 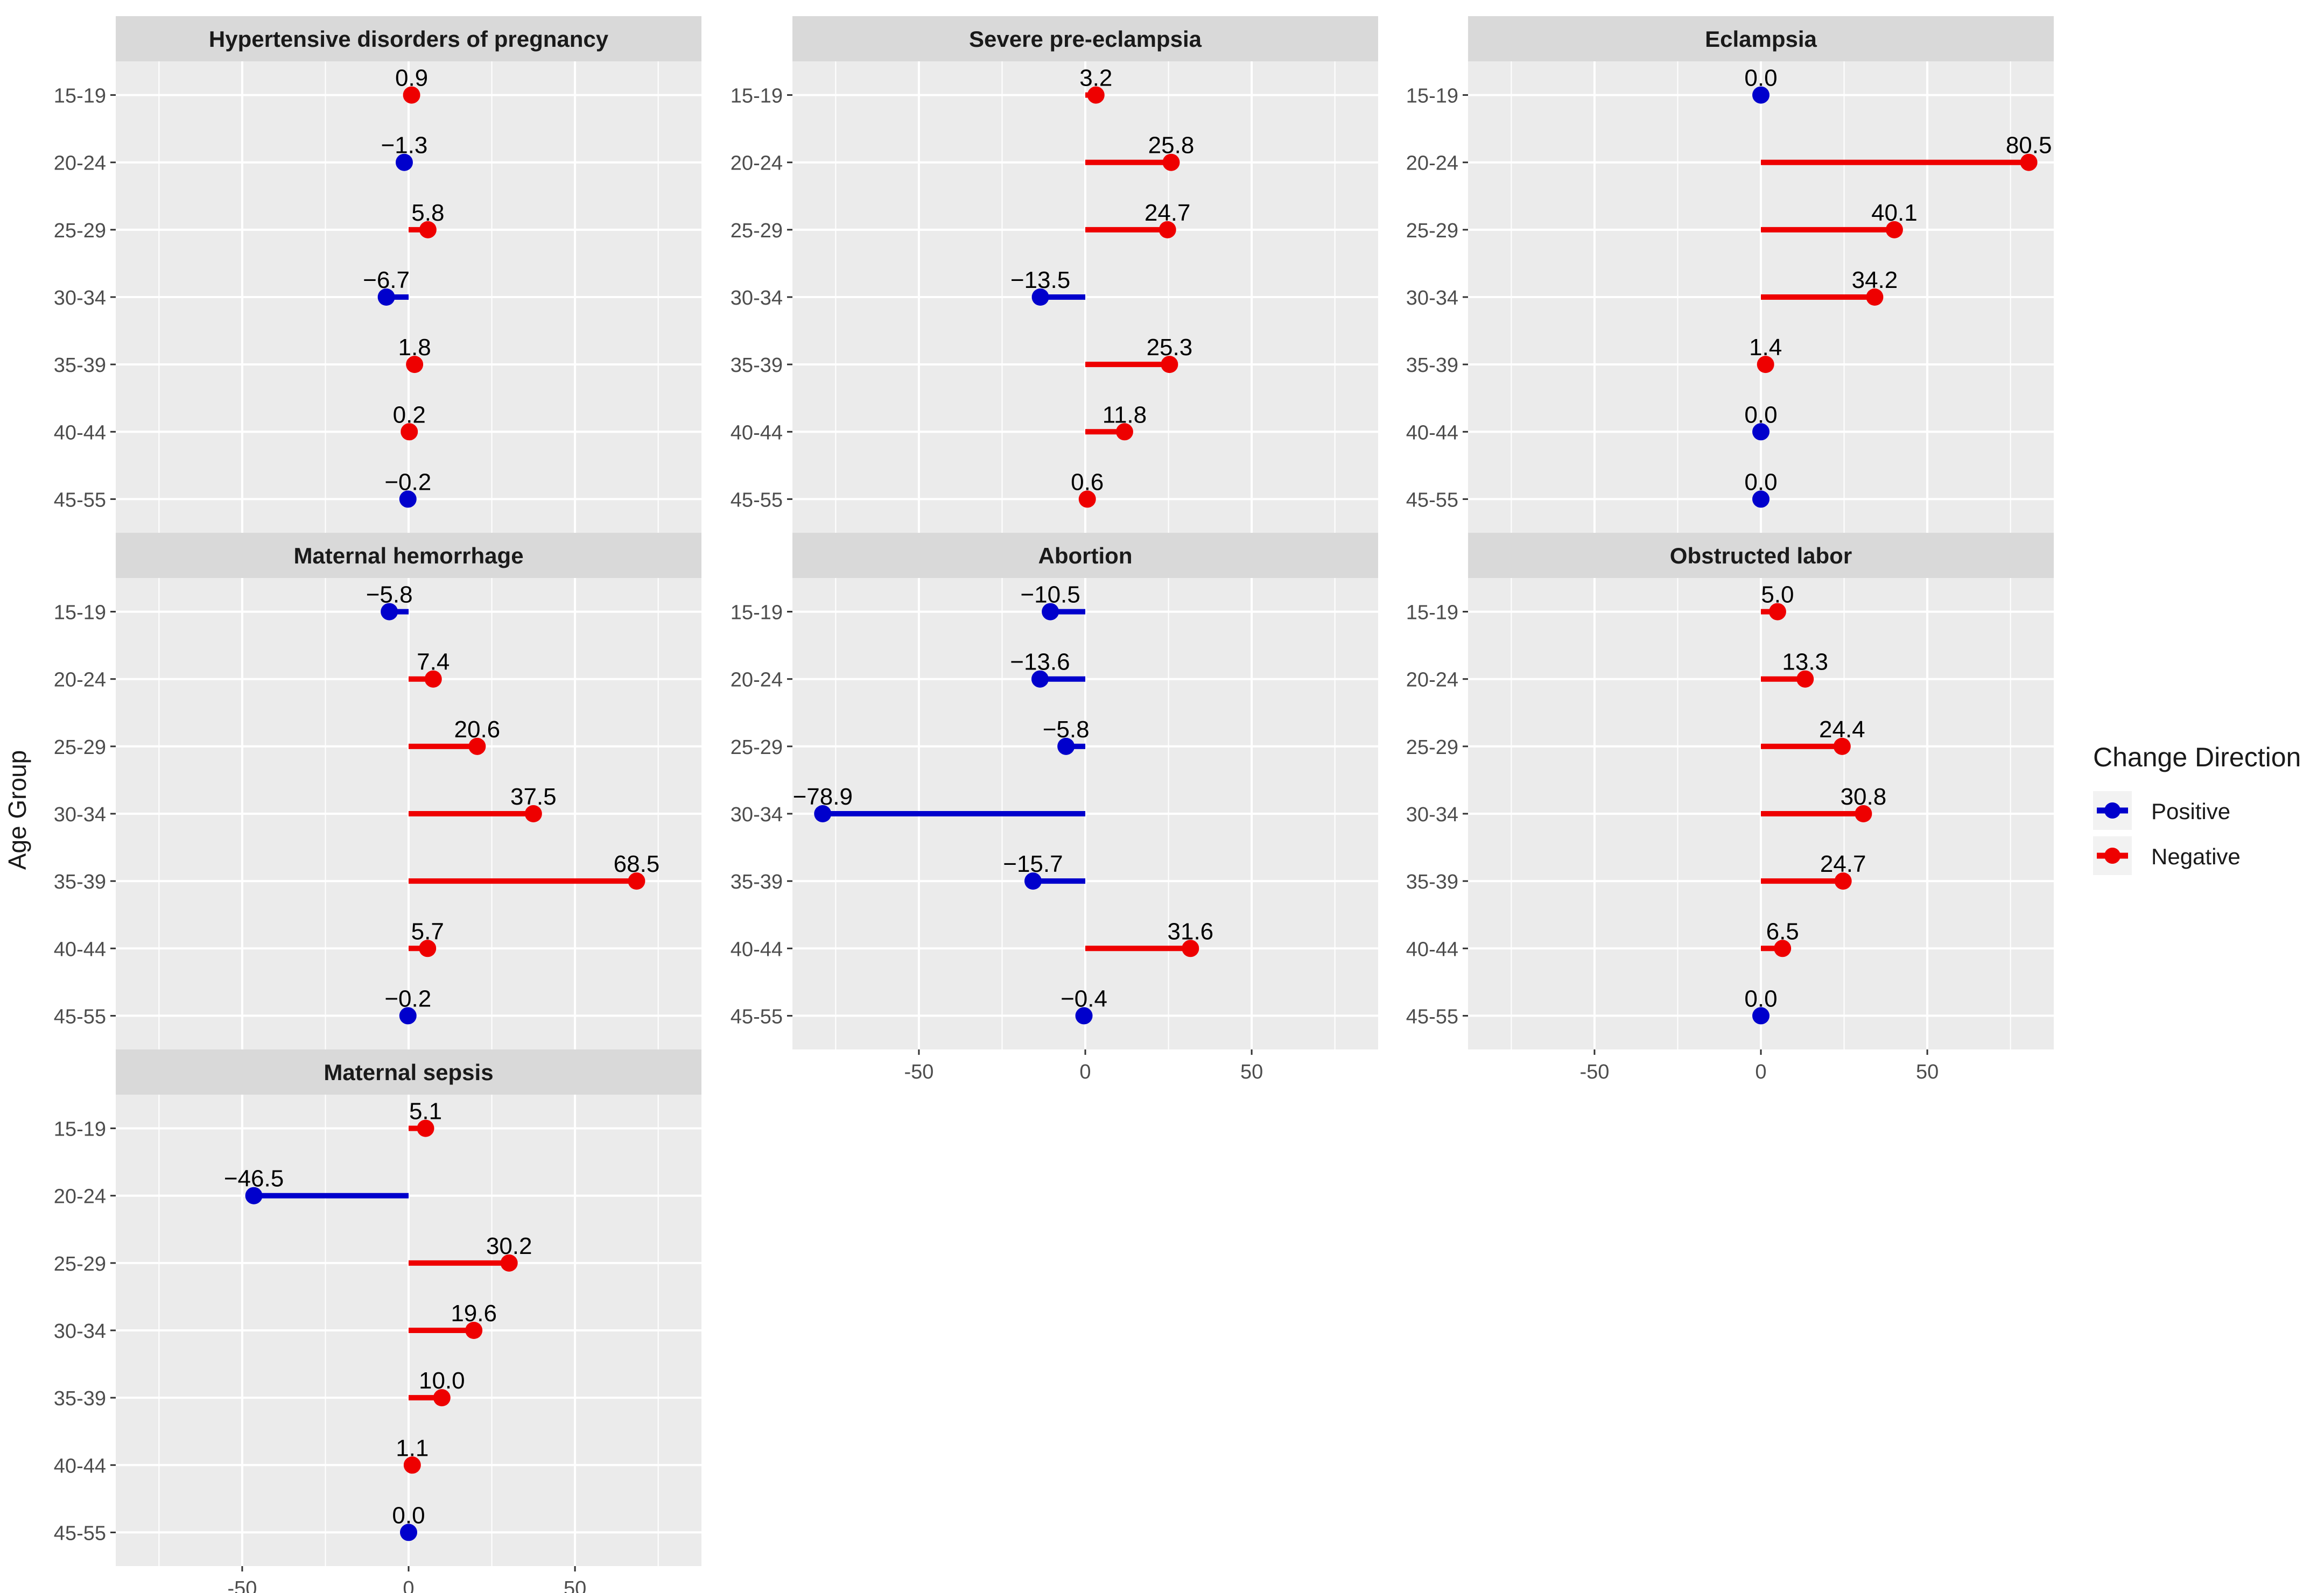 What do you see at coordinates (637, 864) in the screenshot?
I see `data-label: 68.5` at bounding box center [637, 864].